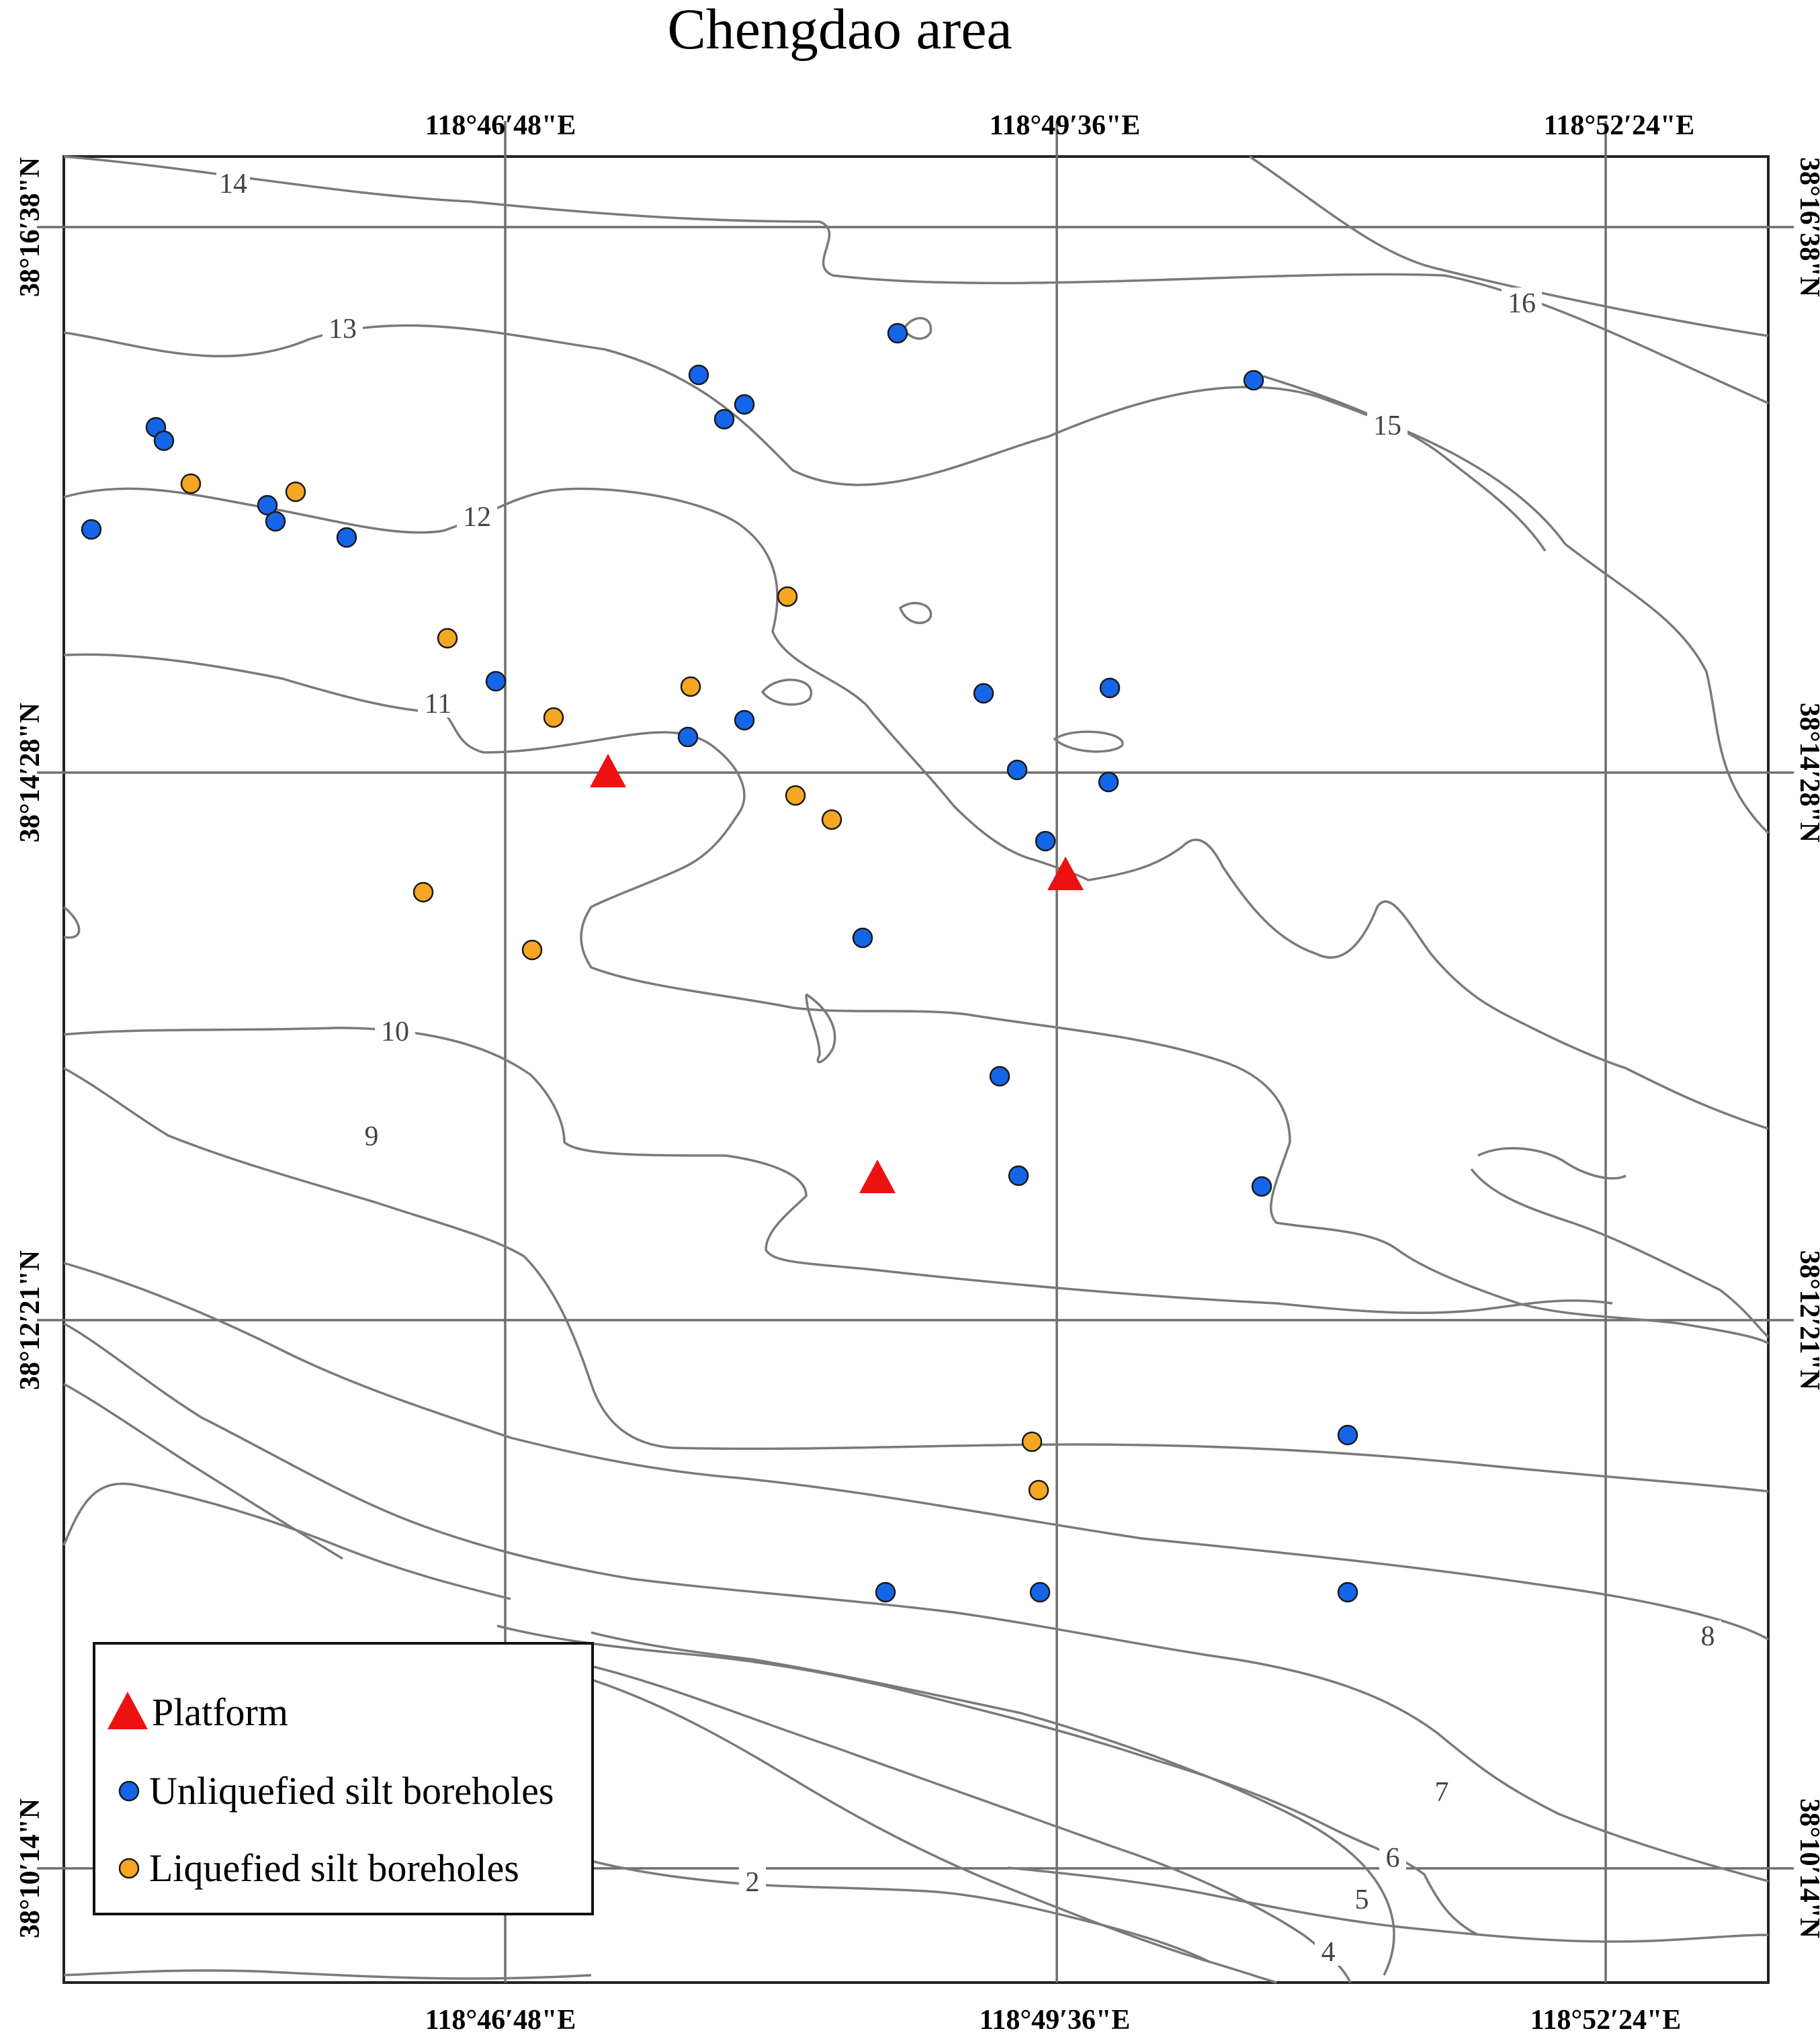  Describe the element at coordinates (220, 1712) in the screenshot. I see `legend-label-platform: Platform` at that location.